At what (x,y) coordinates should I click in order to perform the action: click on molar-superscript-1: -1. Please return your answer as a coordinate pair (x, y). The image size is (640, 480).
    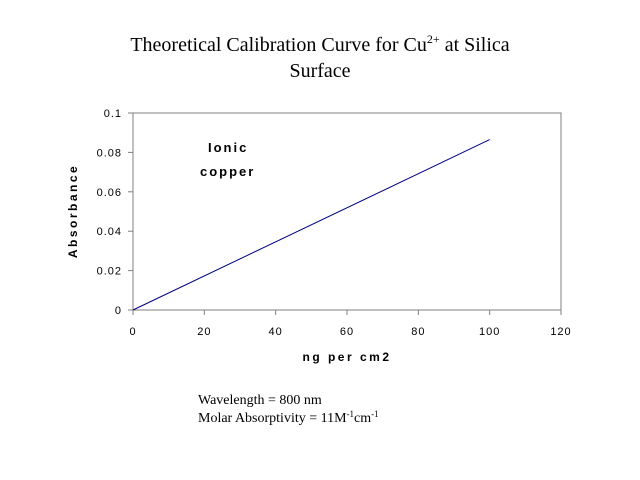
    Looking at the image, I should click on (350, 414).